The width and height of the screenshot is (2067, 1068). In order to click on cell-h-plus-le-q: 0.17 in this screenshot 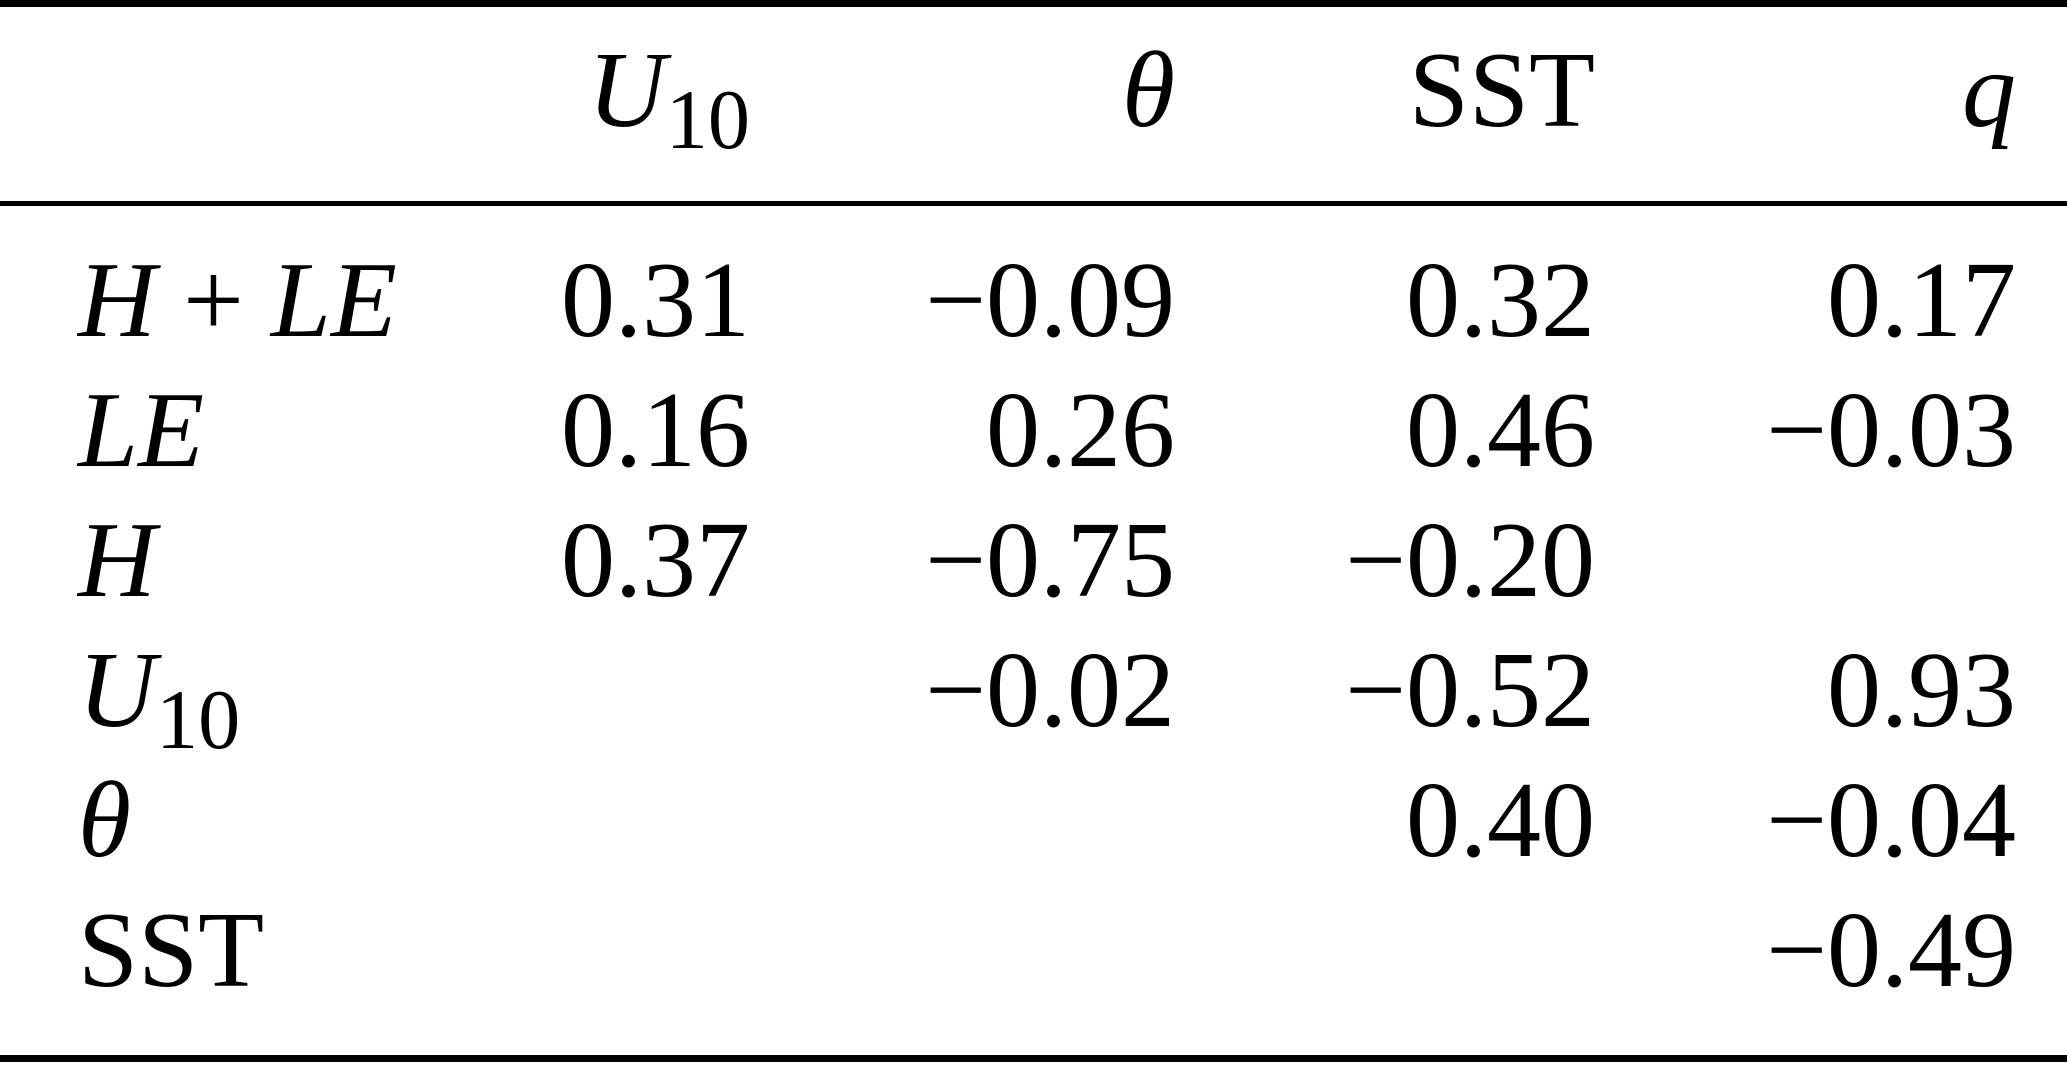, I will do `click(1921, 300)`.